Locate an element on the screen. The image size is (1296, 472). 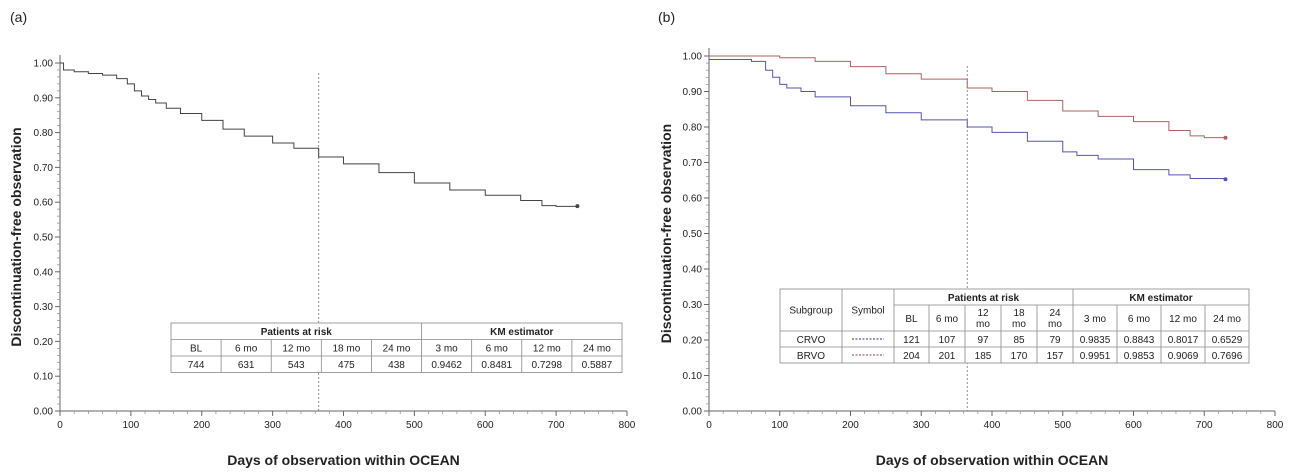
panel-label: (a) is located at coordinates (18, 17).